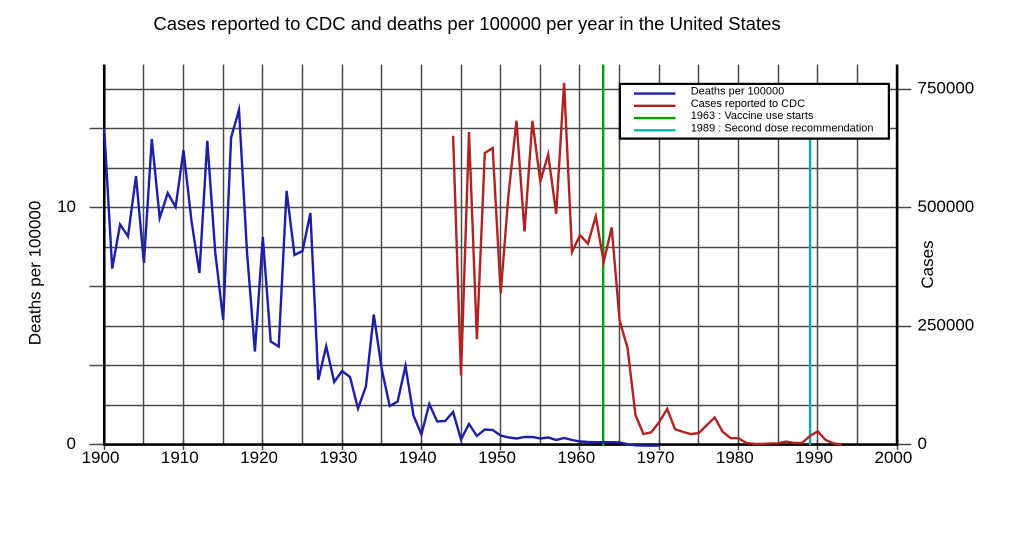 The width and height of the screenshot is (1024, 537). What do you see at coordinates (101, 457) in the screenshot?
I see `svg-text: 1900` at bounding box center [101, 457].